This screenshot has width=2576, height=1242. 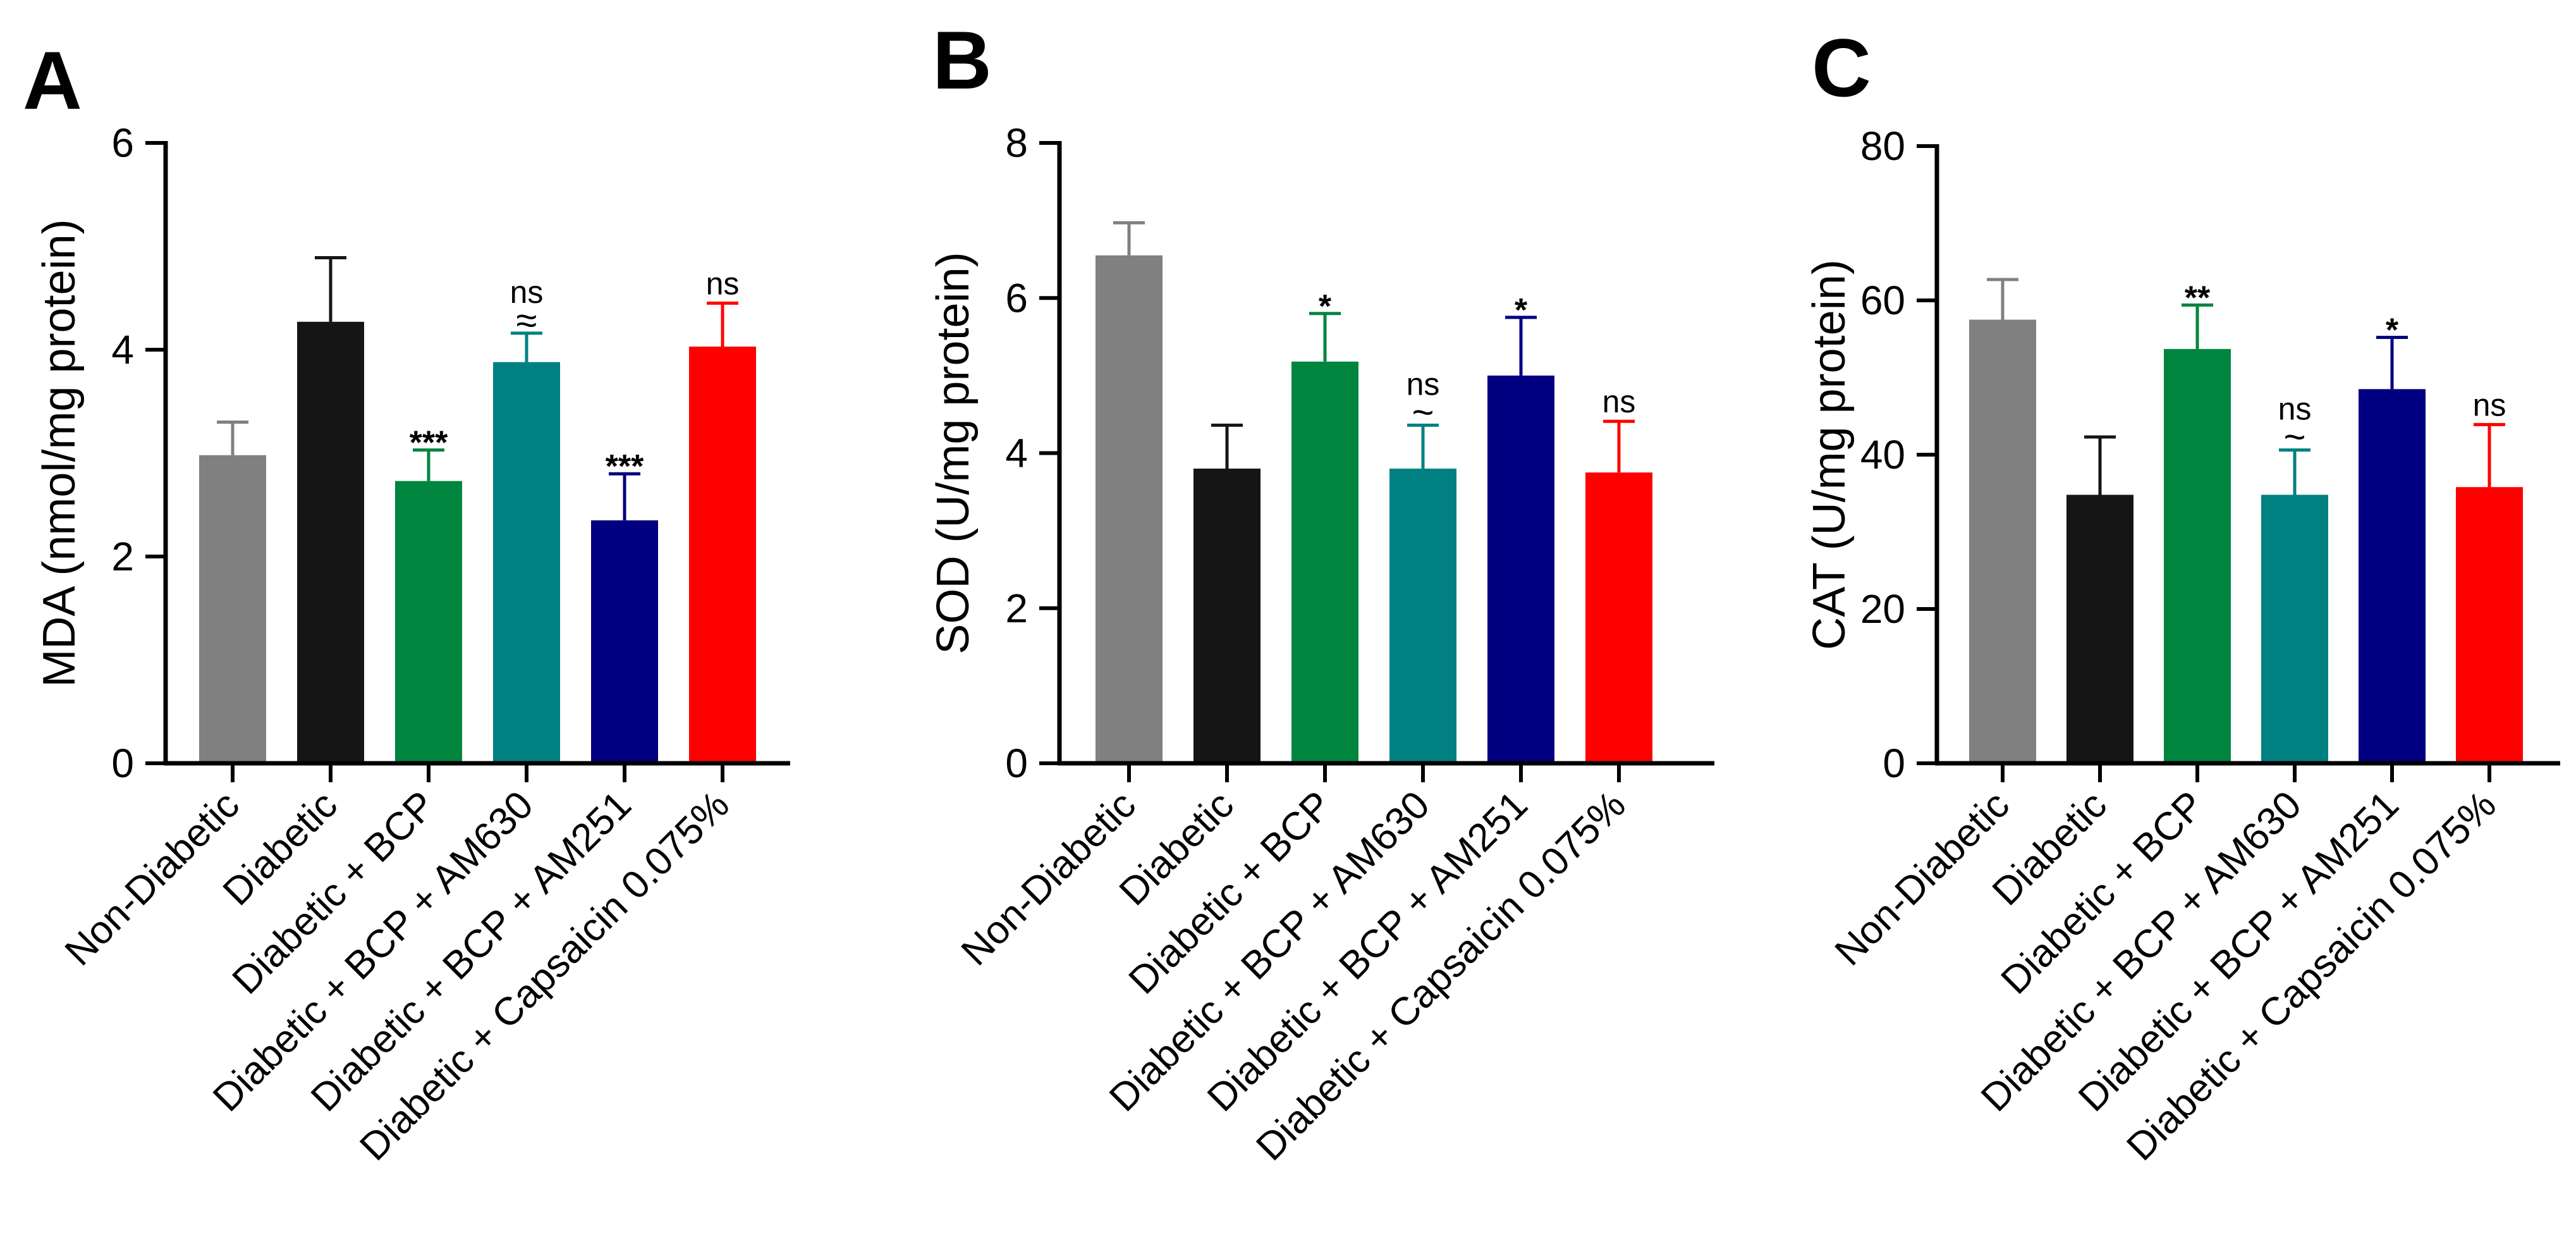 What do you see at coordinates (962, 60) in the screenshot?
I see `panel-letter: B` at bounding box center [962, 60].